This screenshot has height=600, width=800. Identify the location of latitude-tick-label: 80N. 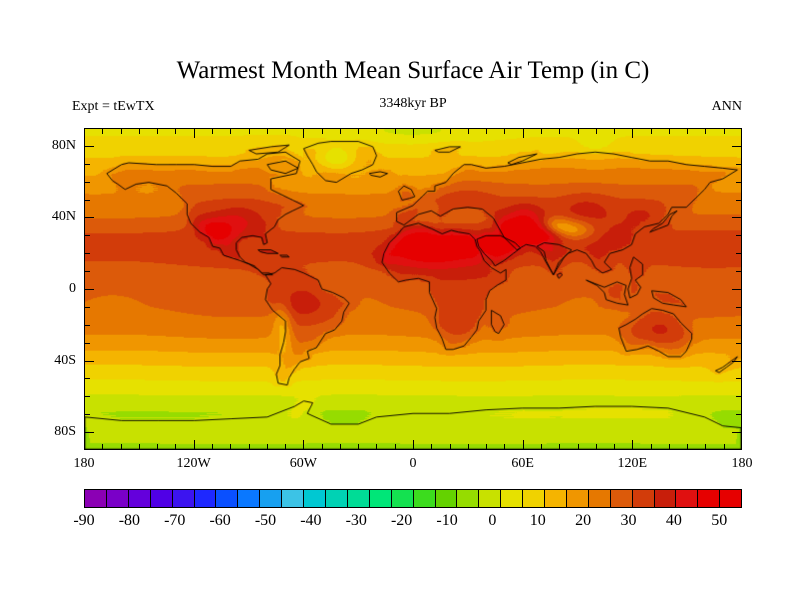
(63, 145).